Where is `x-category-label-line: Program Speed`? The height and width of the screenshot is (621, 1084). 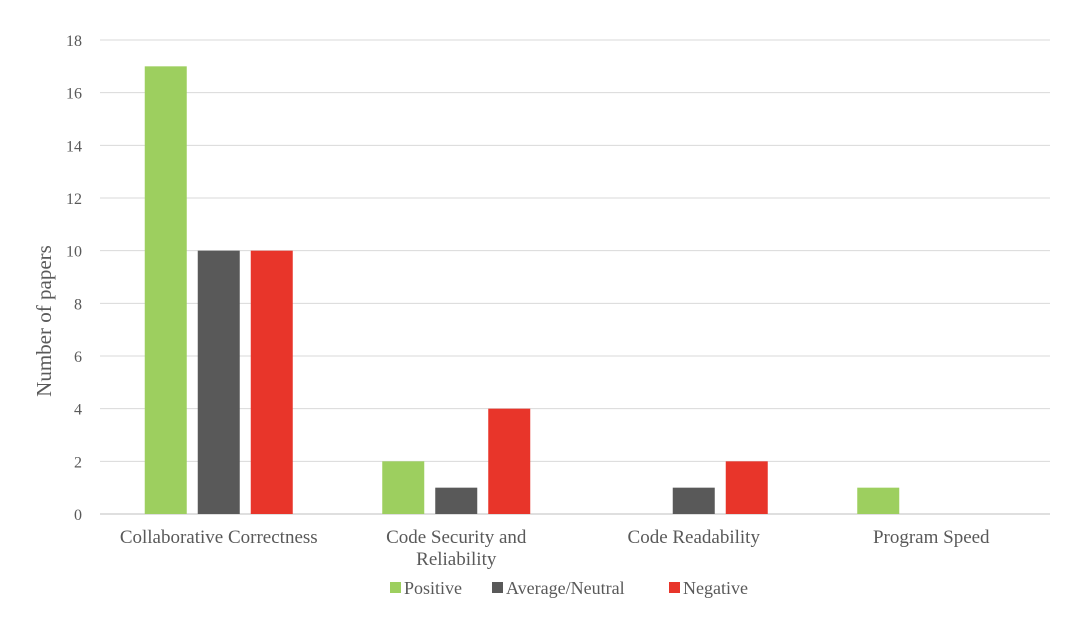 x-category-label-line: Program Speed is located at coordinates (931, 537).